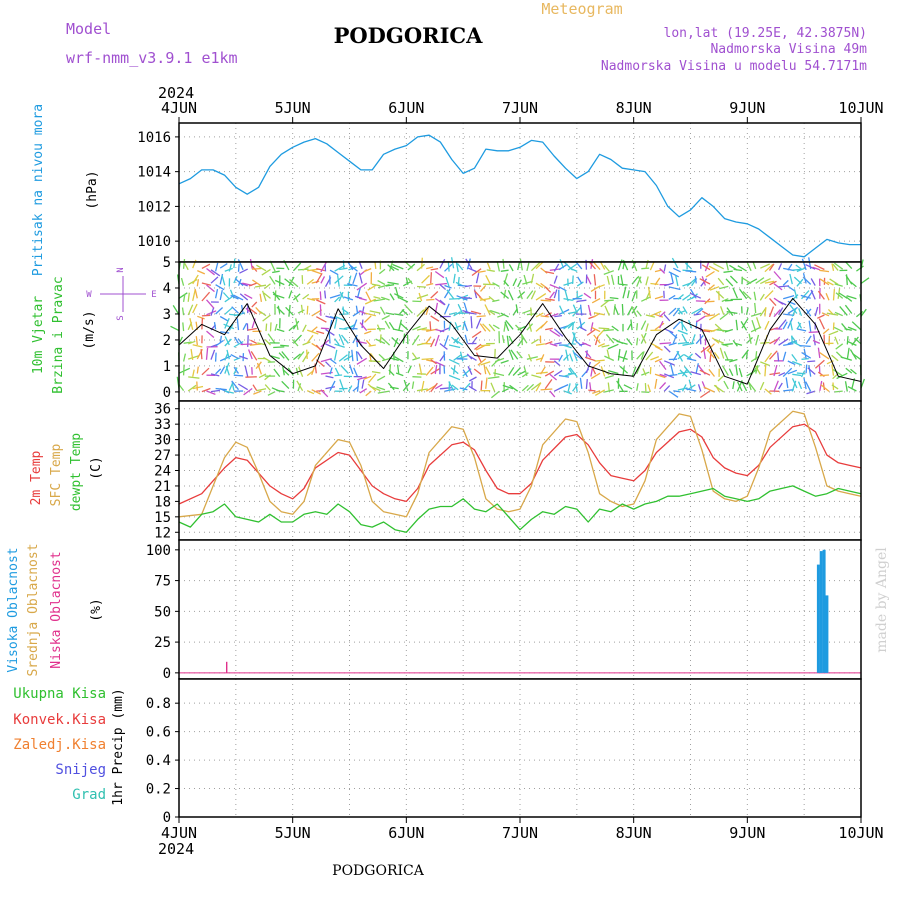  What do you see at coordinates (162, 643) in the screenshot?
I see `cloud-y-tick: 25` at bounding box center [162, 643].